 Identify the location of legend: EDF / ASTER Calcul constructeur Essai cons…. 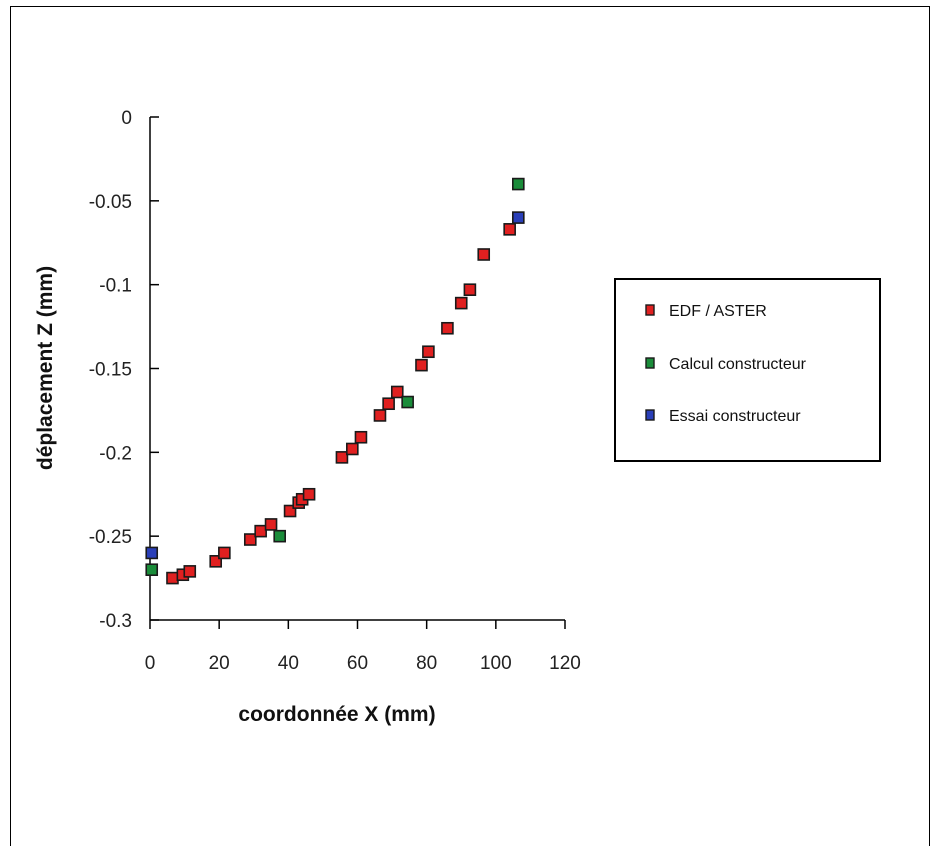
(747, 370).